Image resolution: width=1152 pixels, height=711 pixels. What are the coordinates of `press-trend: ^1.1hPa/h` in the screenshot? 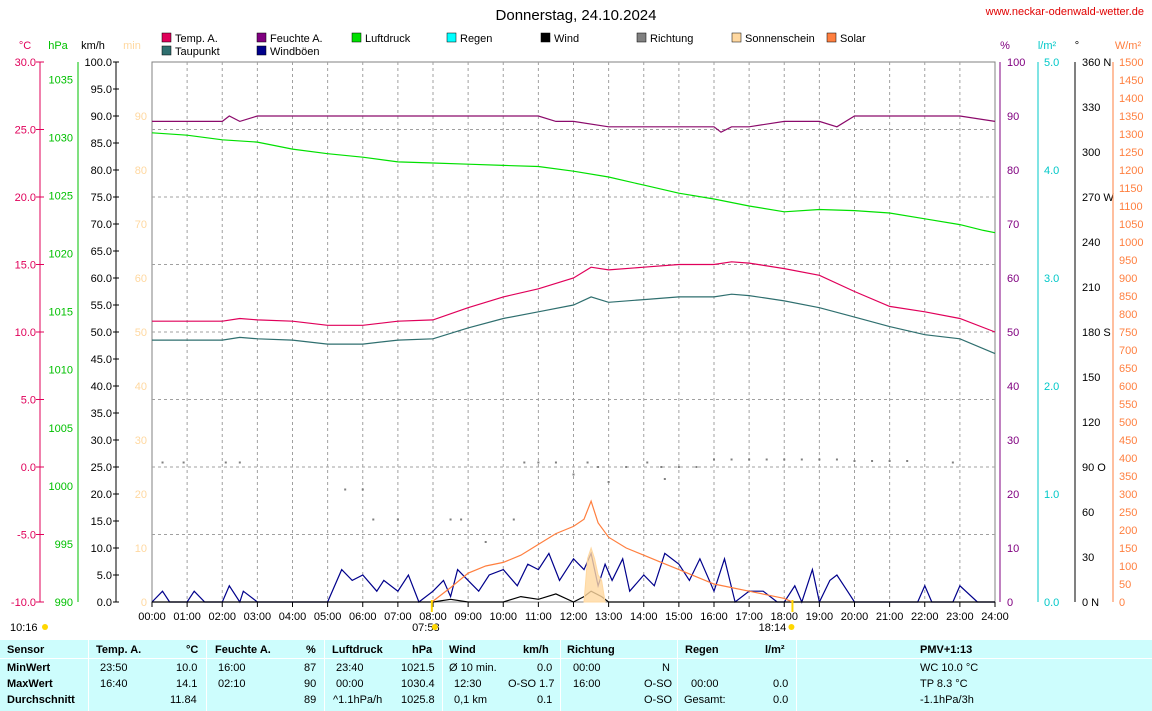 It's located at (358, 700).